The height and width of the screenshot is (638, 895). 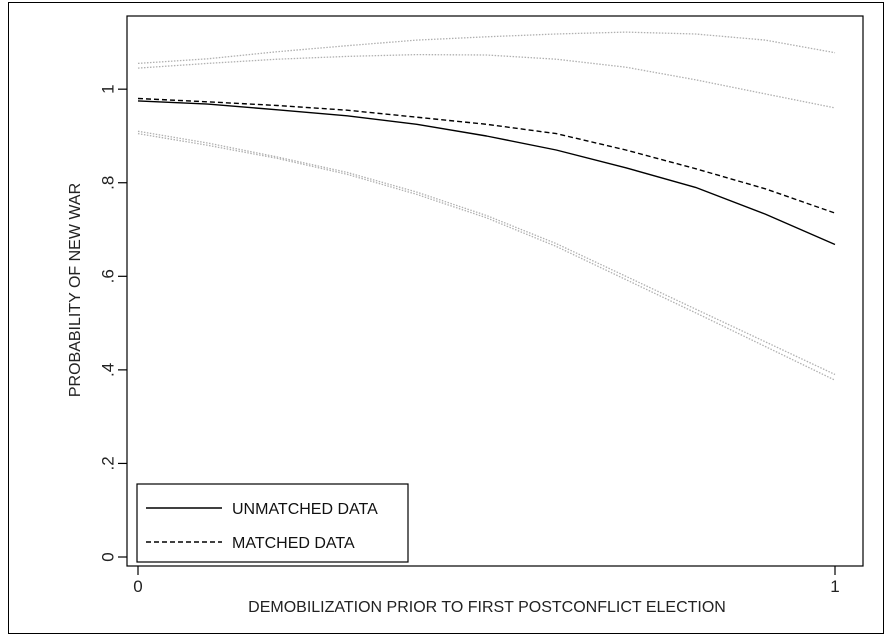 I want to click on legend-label-matched: MATCHED DATA, so click(x=293, y=543).